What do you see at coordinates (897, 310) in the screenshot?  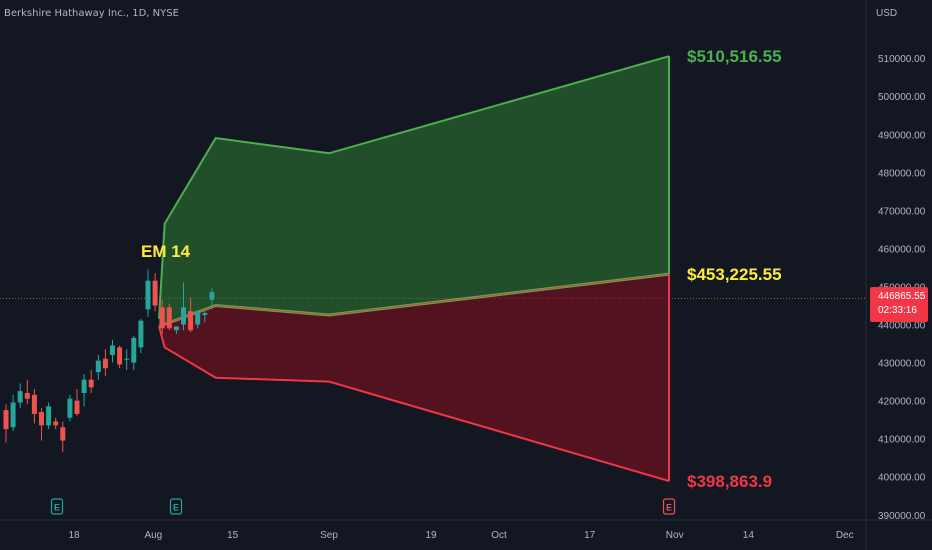 I see `bar-countdown: 02:33:16` at bounding box center [897, 310].